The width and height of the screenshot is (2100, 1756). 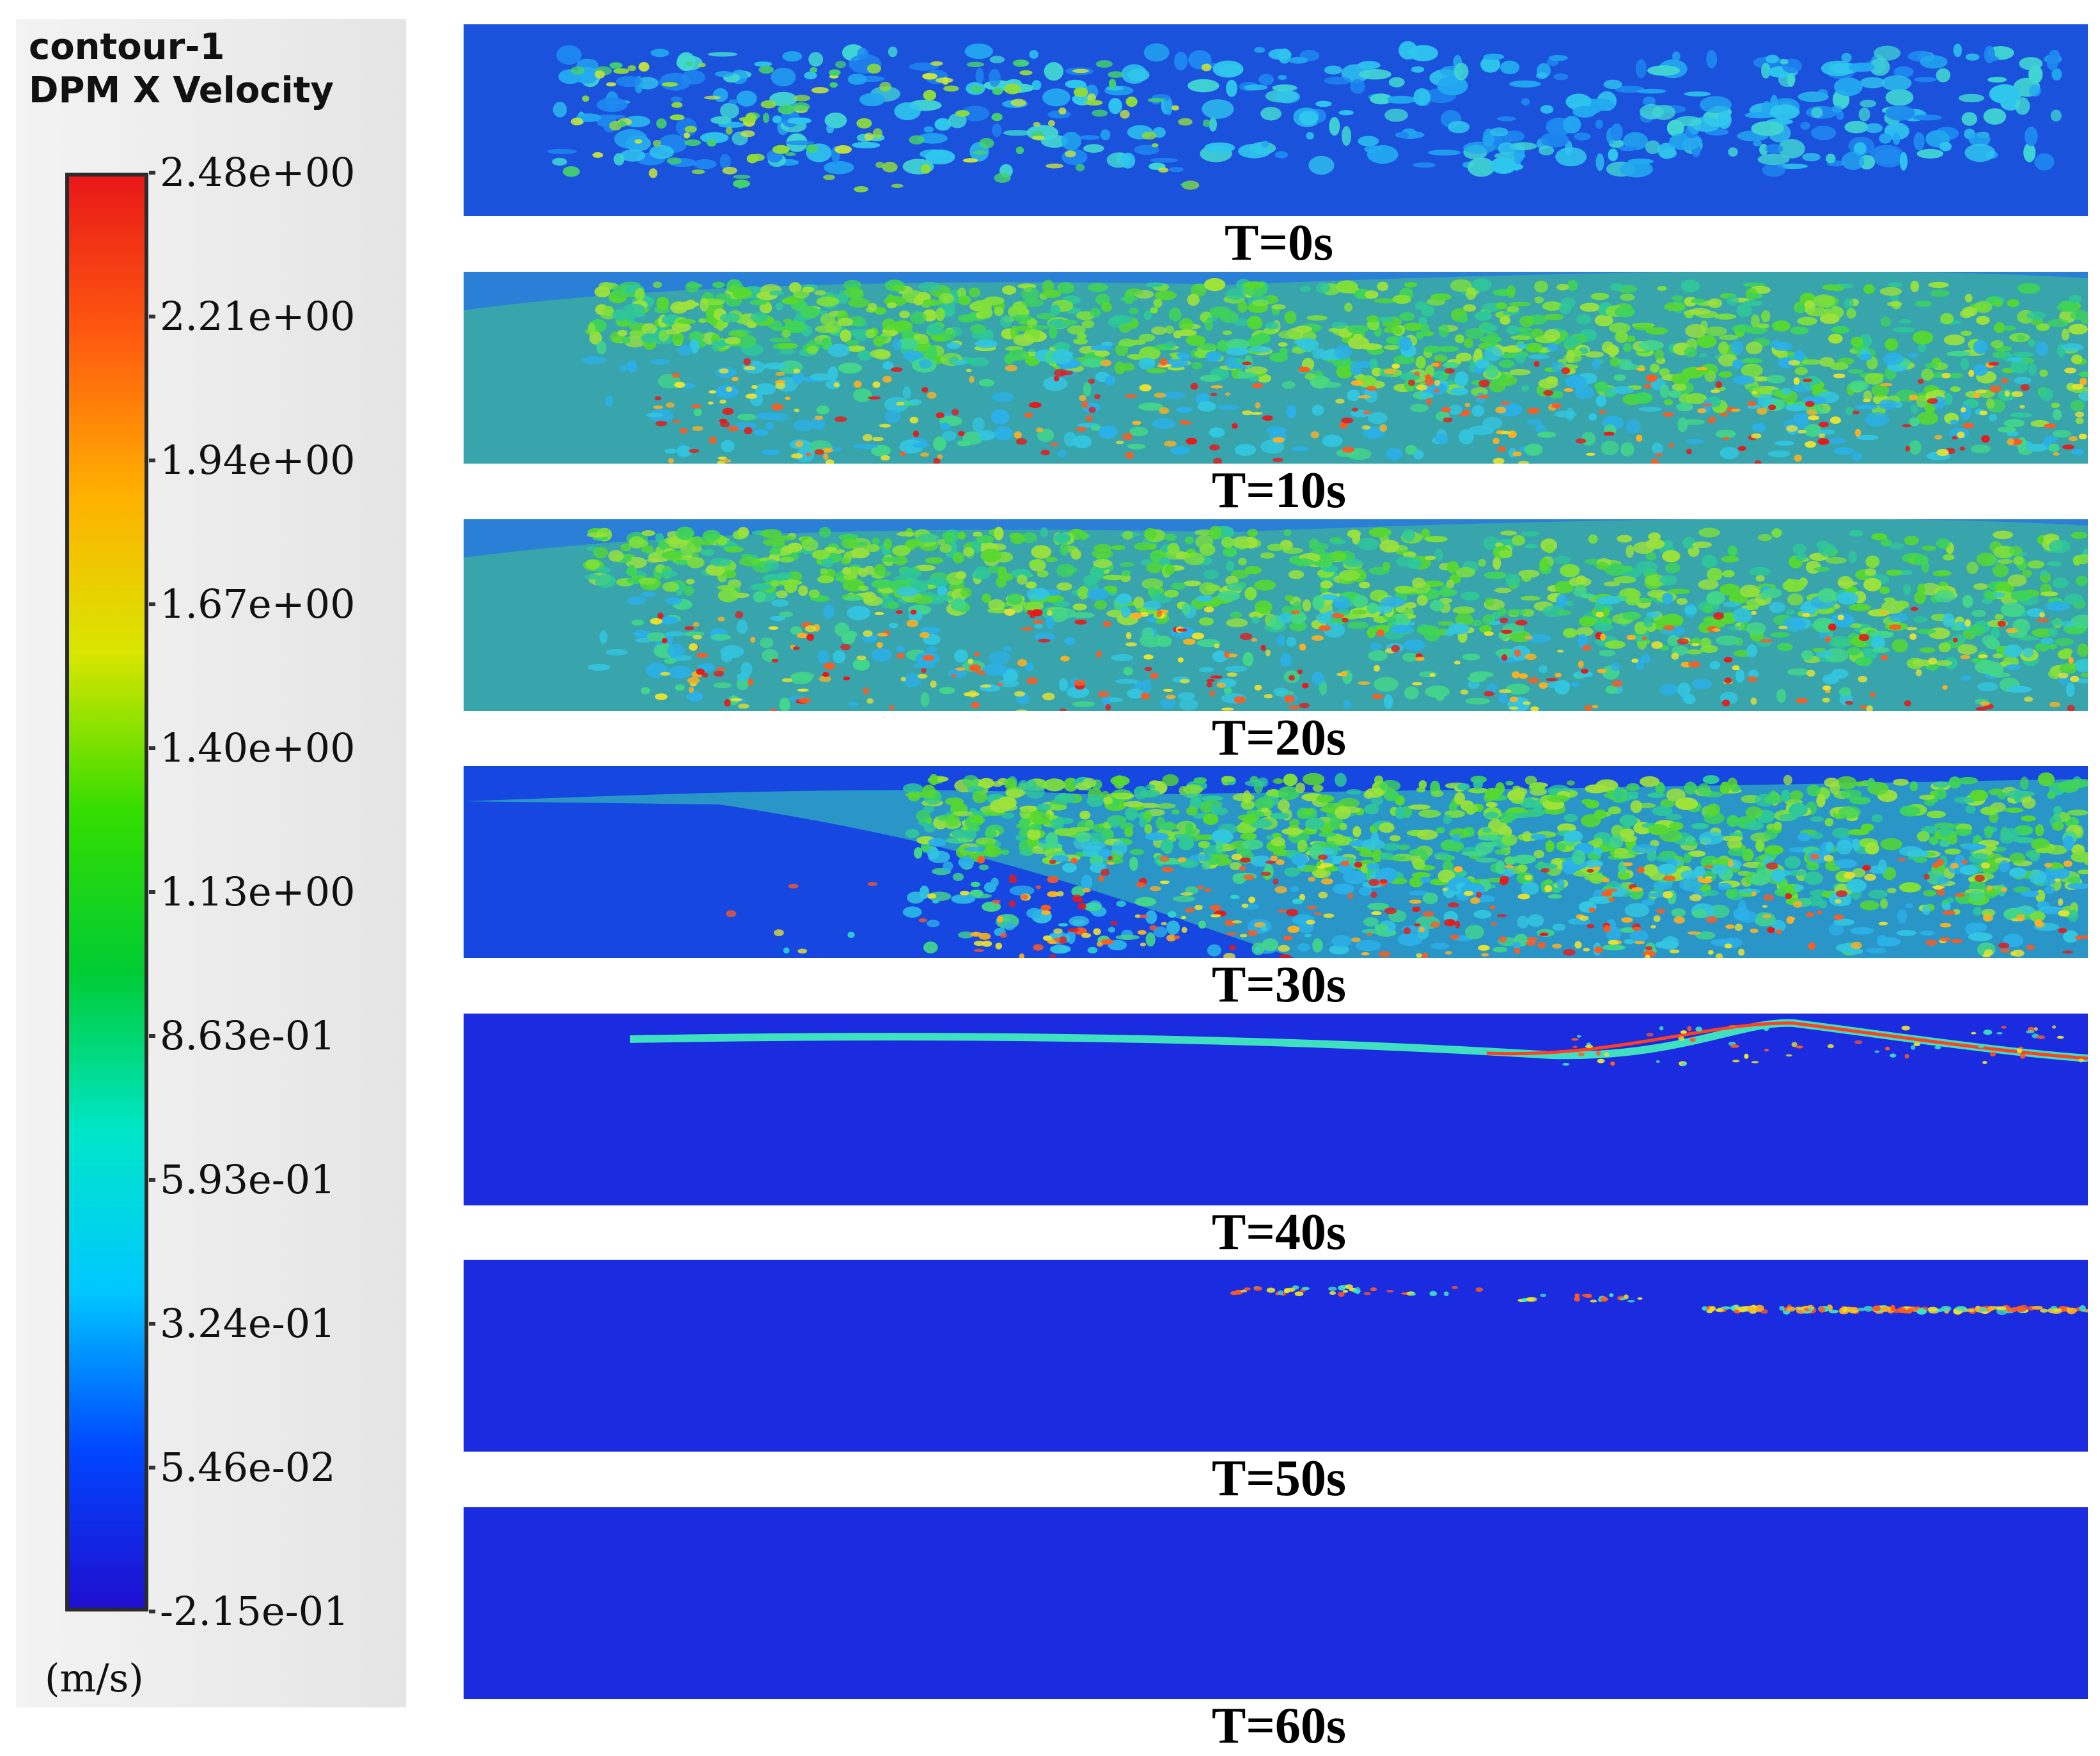 What do you see at coordinates (248, 1468) in the screenshot?
I see `colorbar-tick-label: 5.46e-02` at bounding box center [248, 1468].